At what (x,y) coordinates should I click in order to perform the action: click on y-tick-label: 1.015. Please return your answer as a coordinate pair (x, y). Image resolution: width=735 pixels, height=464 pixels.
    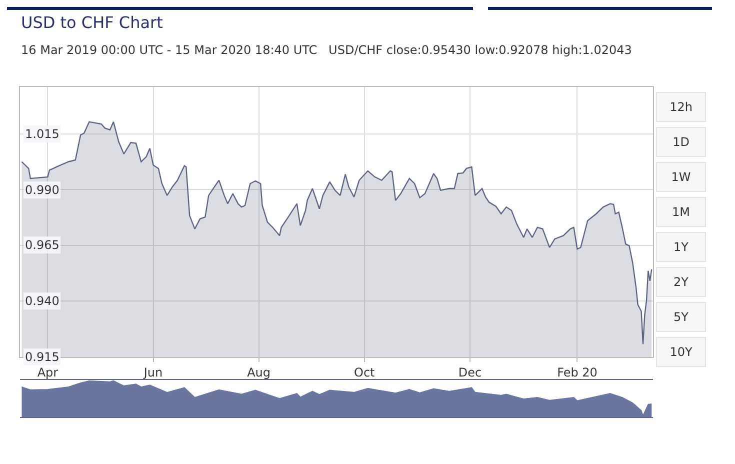
    Looking at the image, I should click on (42, 134).